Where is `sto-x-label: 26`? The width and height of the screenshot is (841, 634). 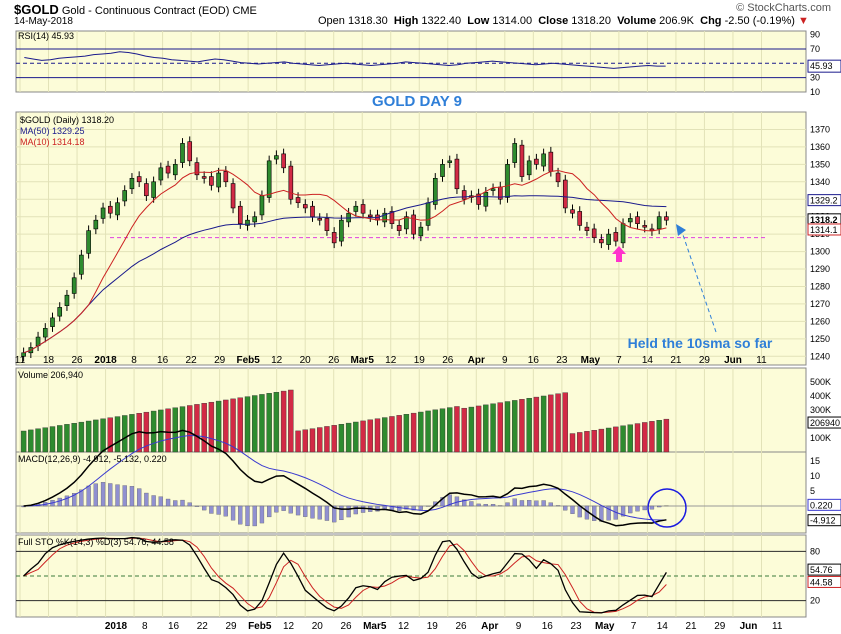 sto-x-label: 26 is located at coordinates (461, 626).